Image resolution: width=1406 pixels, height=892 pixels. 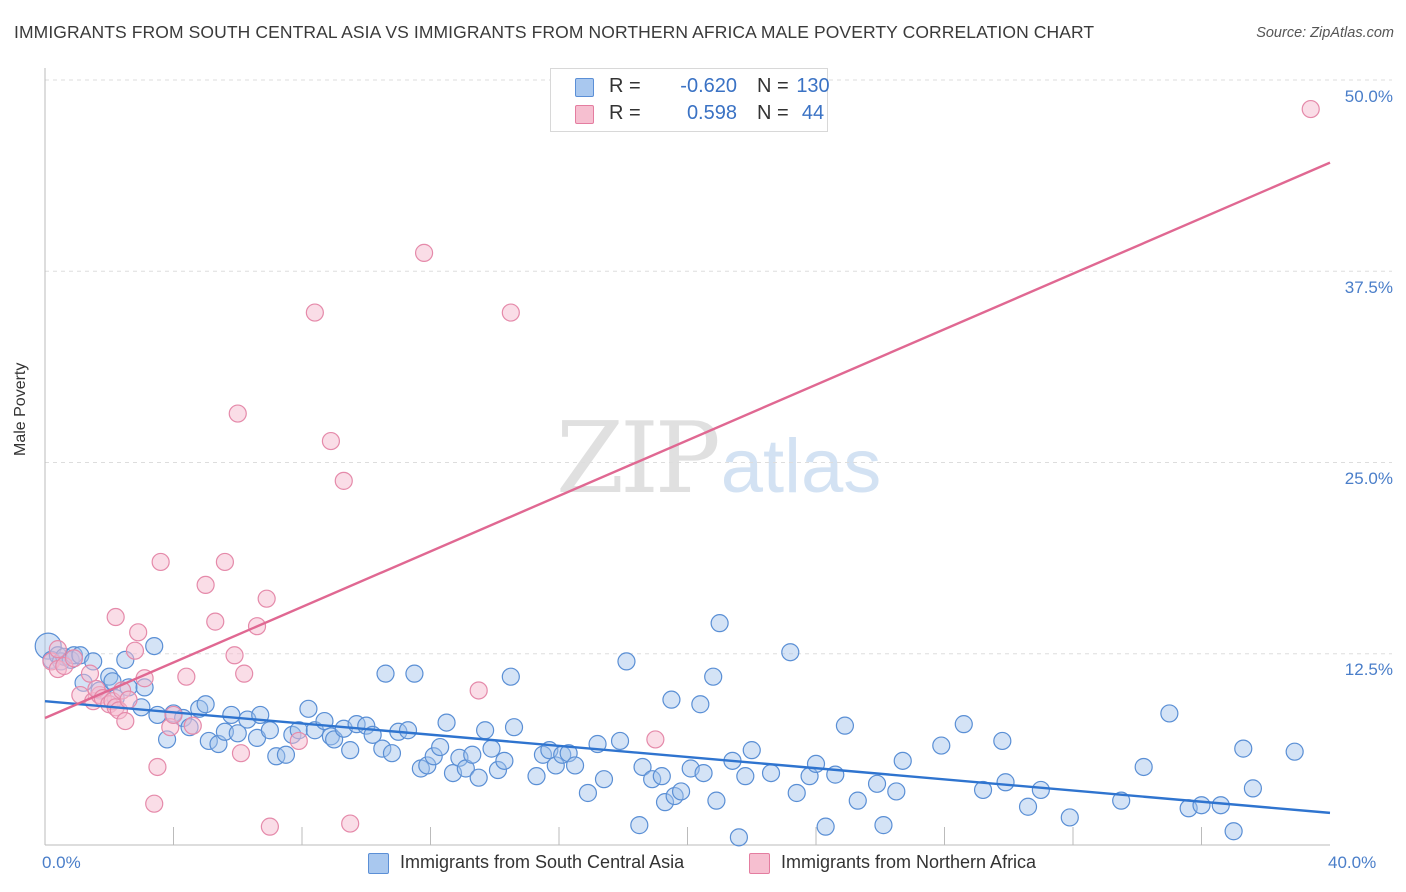 I want to click on watermark: ZIPatlas, so click(x=718, y=459).